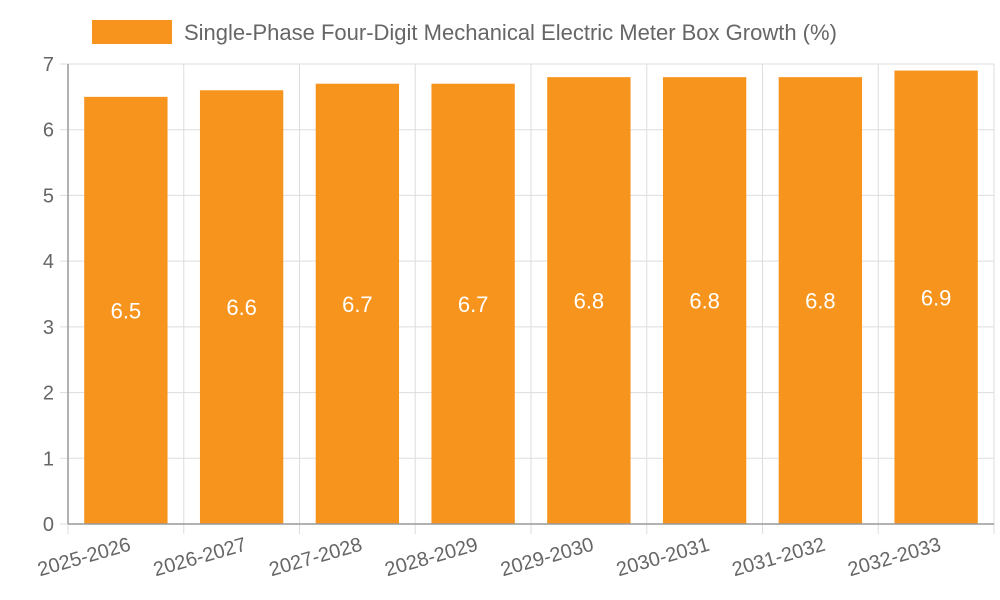 The height and width of the screenshot is (600, 1000). I want to click on y-tick-label: 3, so click(48, 328).